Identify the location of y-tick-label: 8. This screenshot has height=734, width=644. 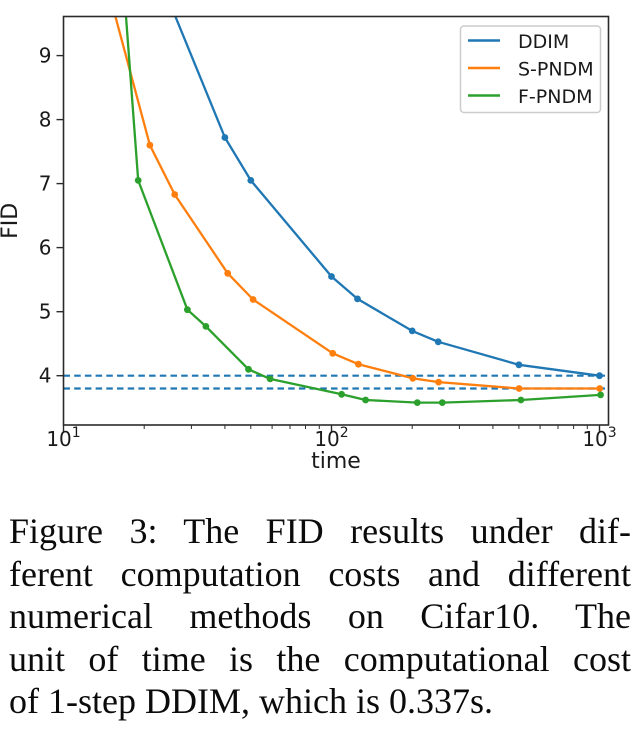
(45, 120).